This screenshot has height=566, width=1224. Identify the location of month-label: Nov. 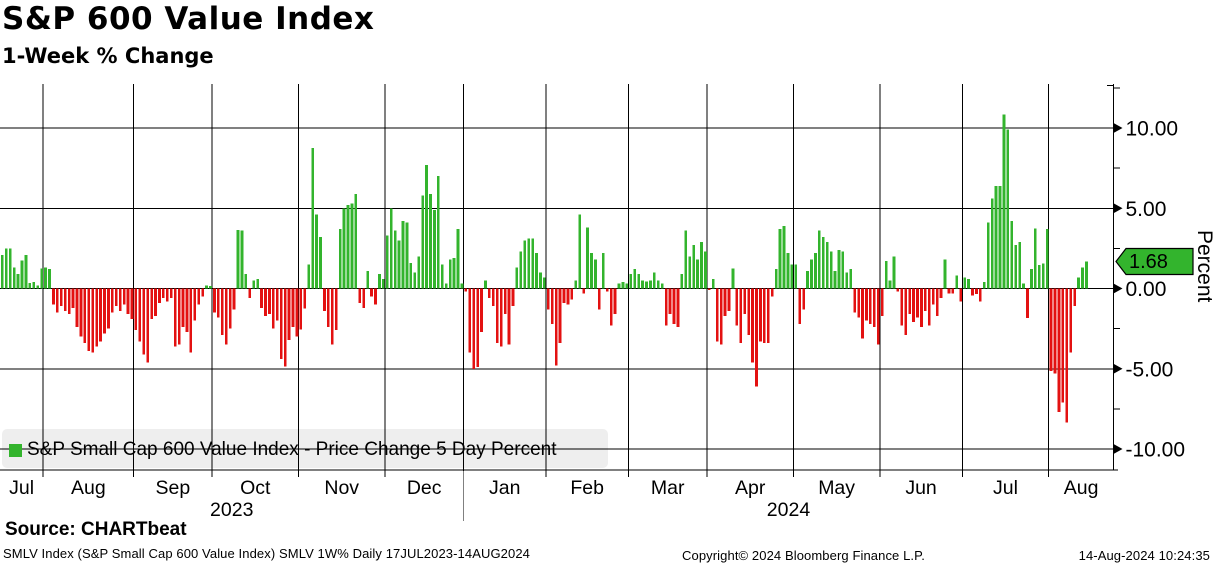
(341, 488).